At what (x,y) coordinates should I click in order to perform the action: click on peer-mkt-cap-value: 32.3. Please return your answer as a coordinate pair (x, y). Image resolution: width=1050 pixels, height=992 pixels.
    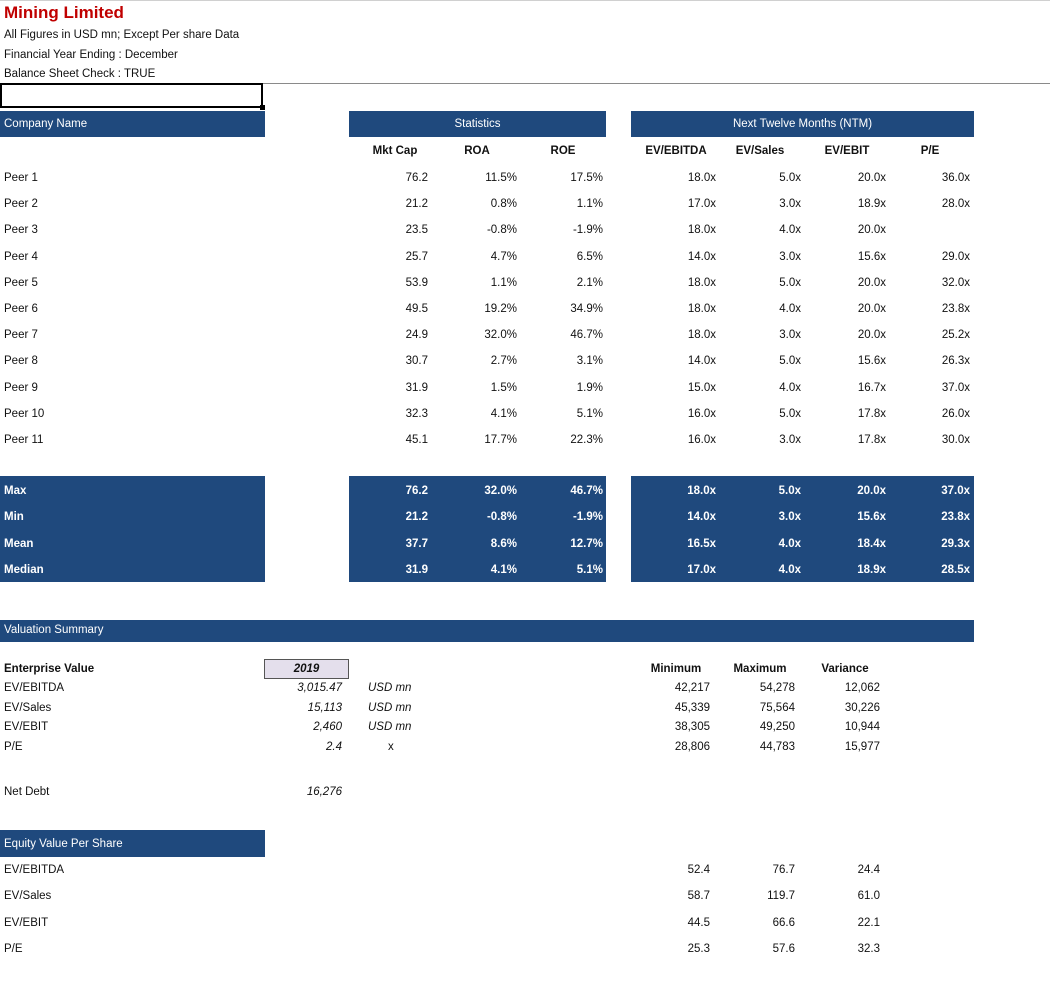
    Looking at the image, I should click on (416, 413).